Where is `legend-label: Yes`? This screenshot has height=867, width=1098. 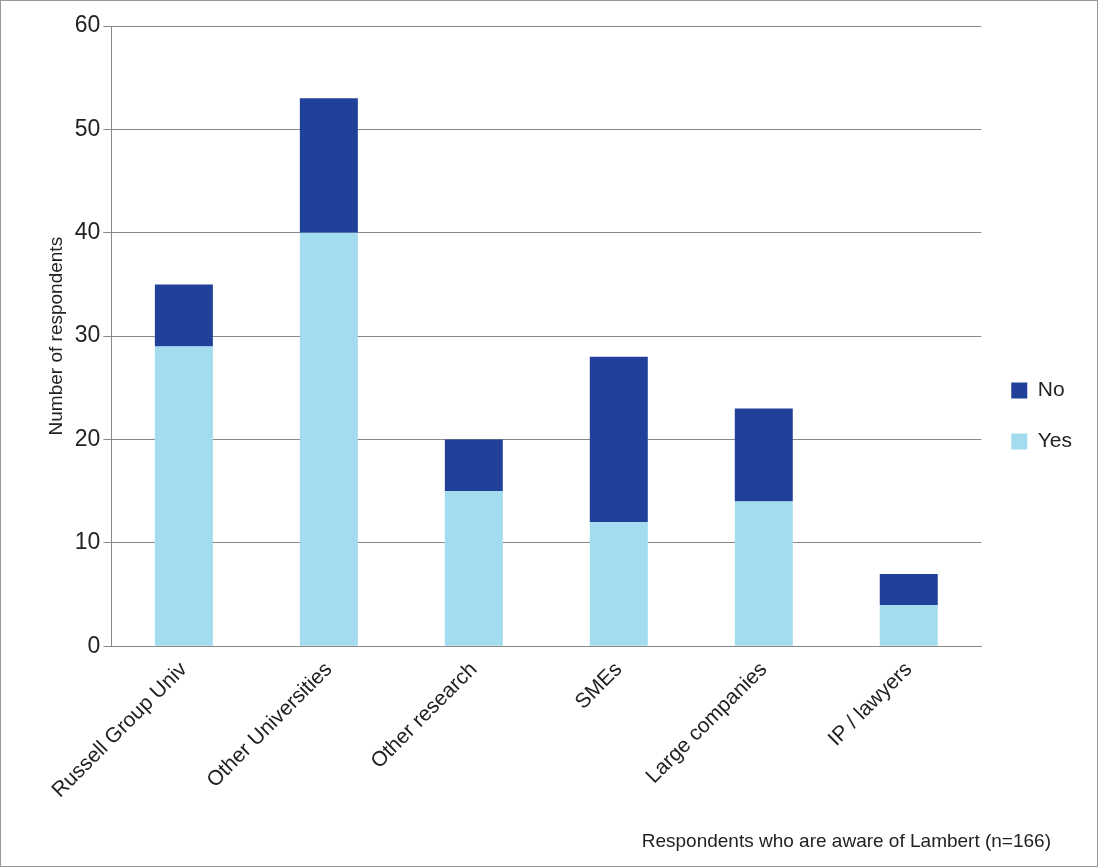 legend-label: Yes is located at coordinates (1055, 440).